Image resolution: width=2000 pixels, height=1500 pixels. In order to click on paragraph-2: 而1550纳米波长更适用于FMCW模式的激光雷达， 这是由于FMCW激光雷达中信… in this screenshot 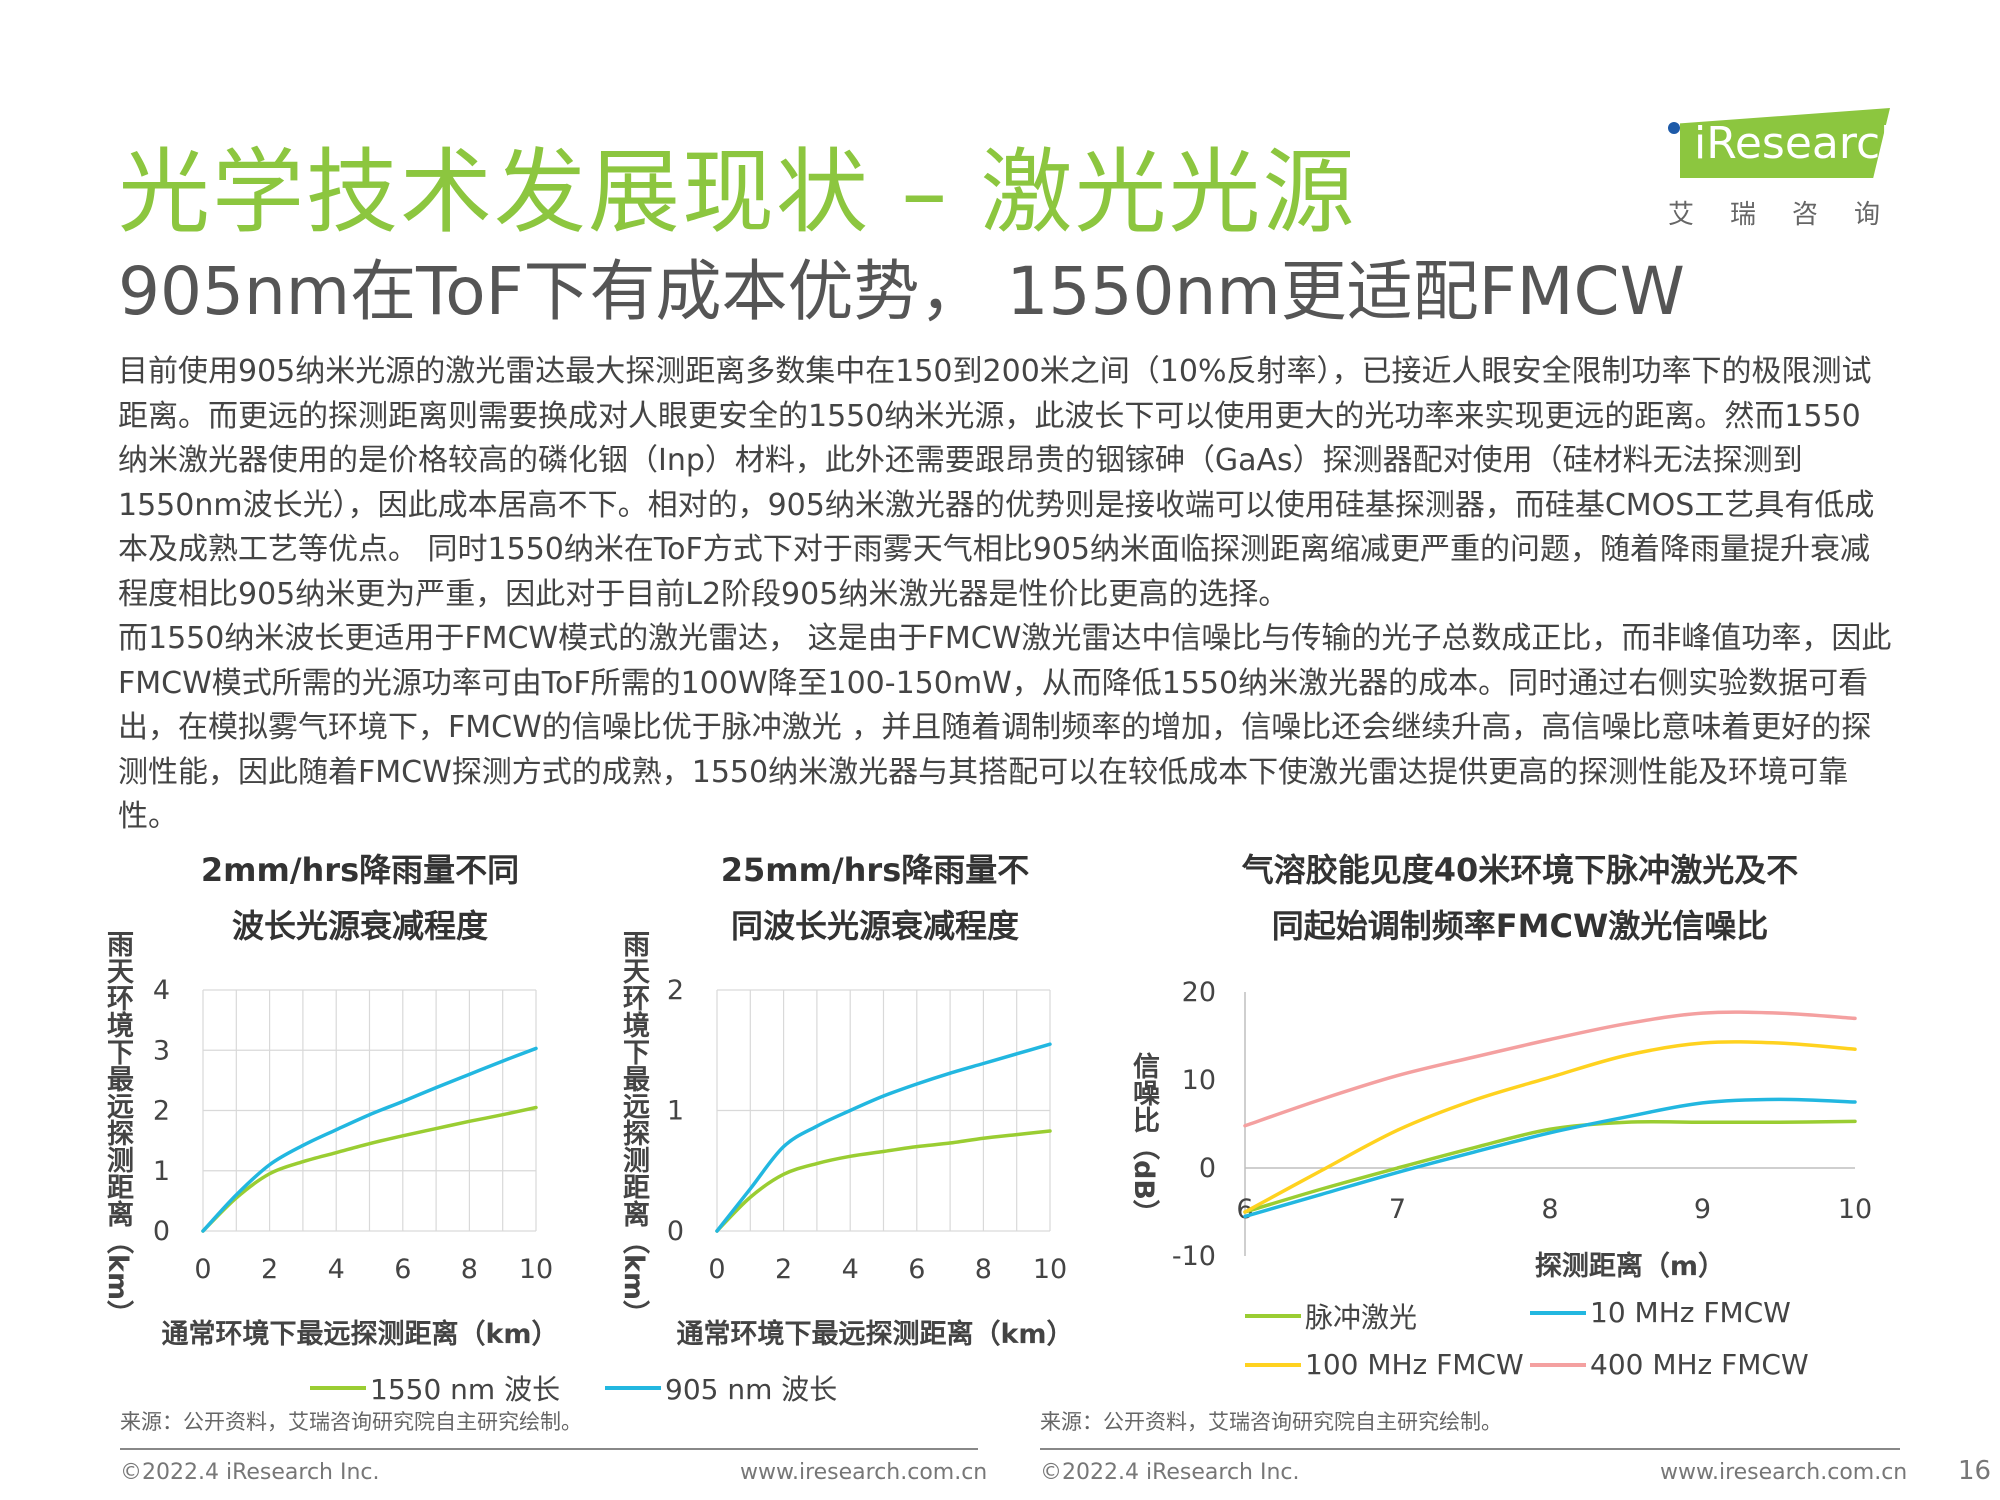, I will do `click(1005, 727)`.